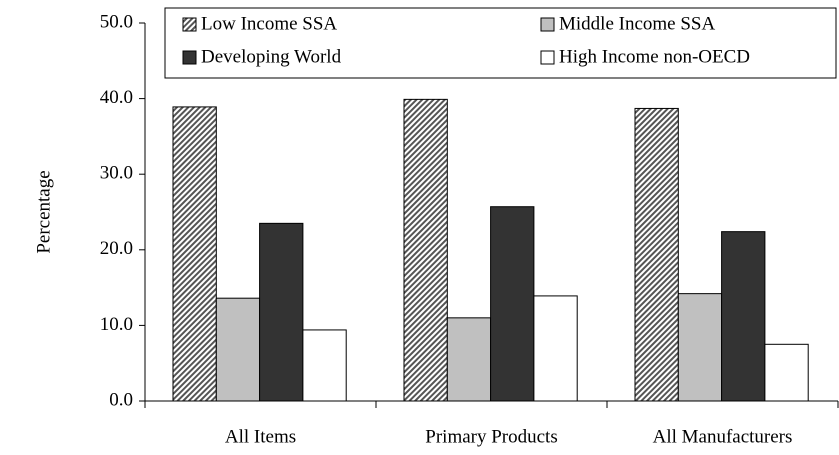 The width and height of the screenshot is (839, 455). Describe the element at coordinates (723, 436) in the screenshot. I see `x-tick-label: All Manufacturers` at that location.